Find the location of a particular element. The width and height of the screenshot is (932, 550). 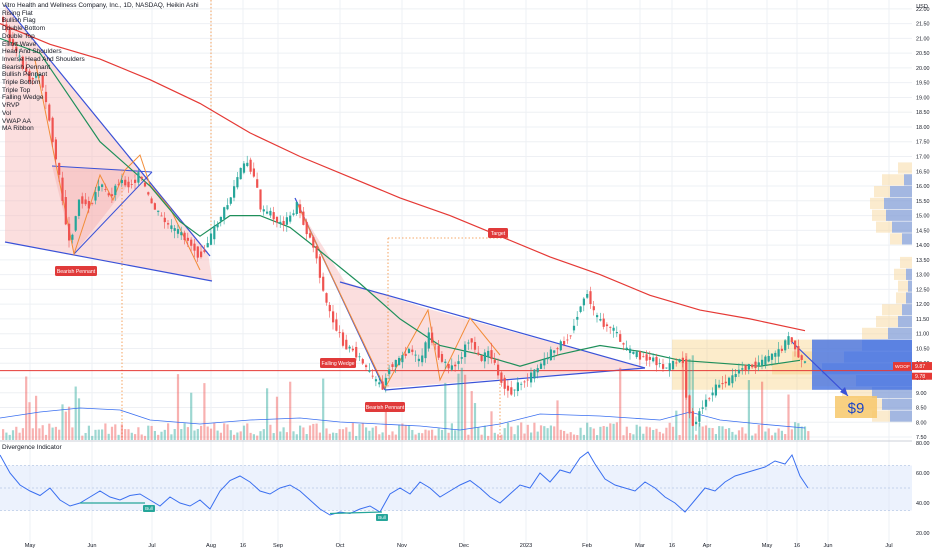

indicator-10: Triple Top is located at coordinates (16, 90).